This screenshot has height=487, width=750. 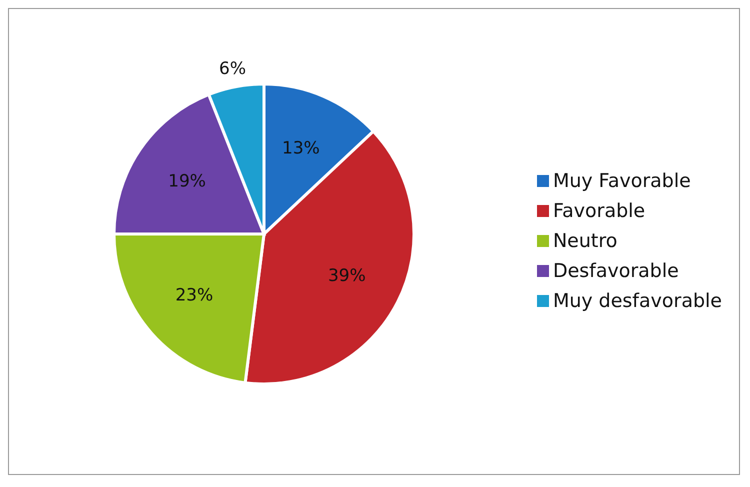 I want to click on legend-label: Favorable, so click(x=599, y=211).